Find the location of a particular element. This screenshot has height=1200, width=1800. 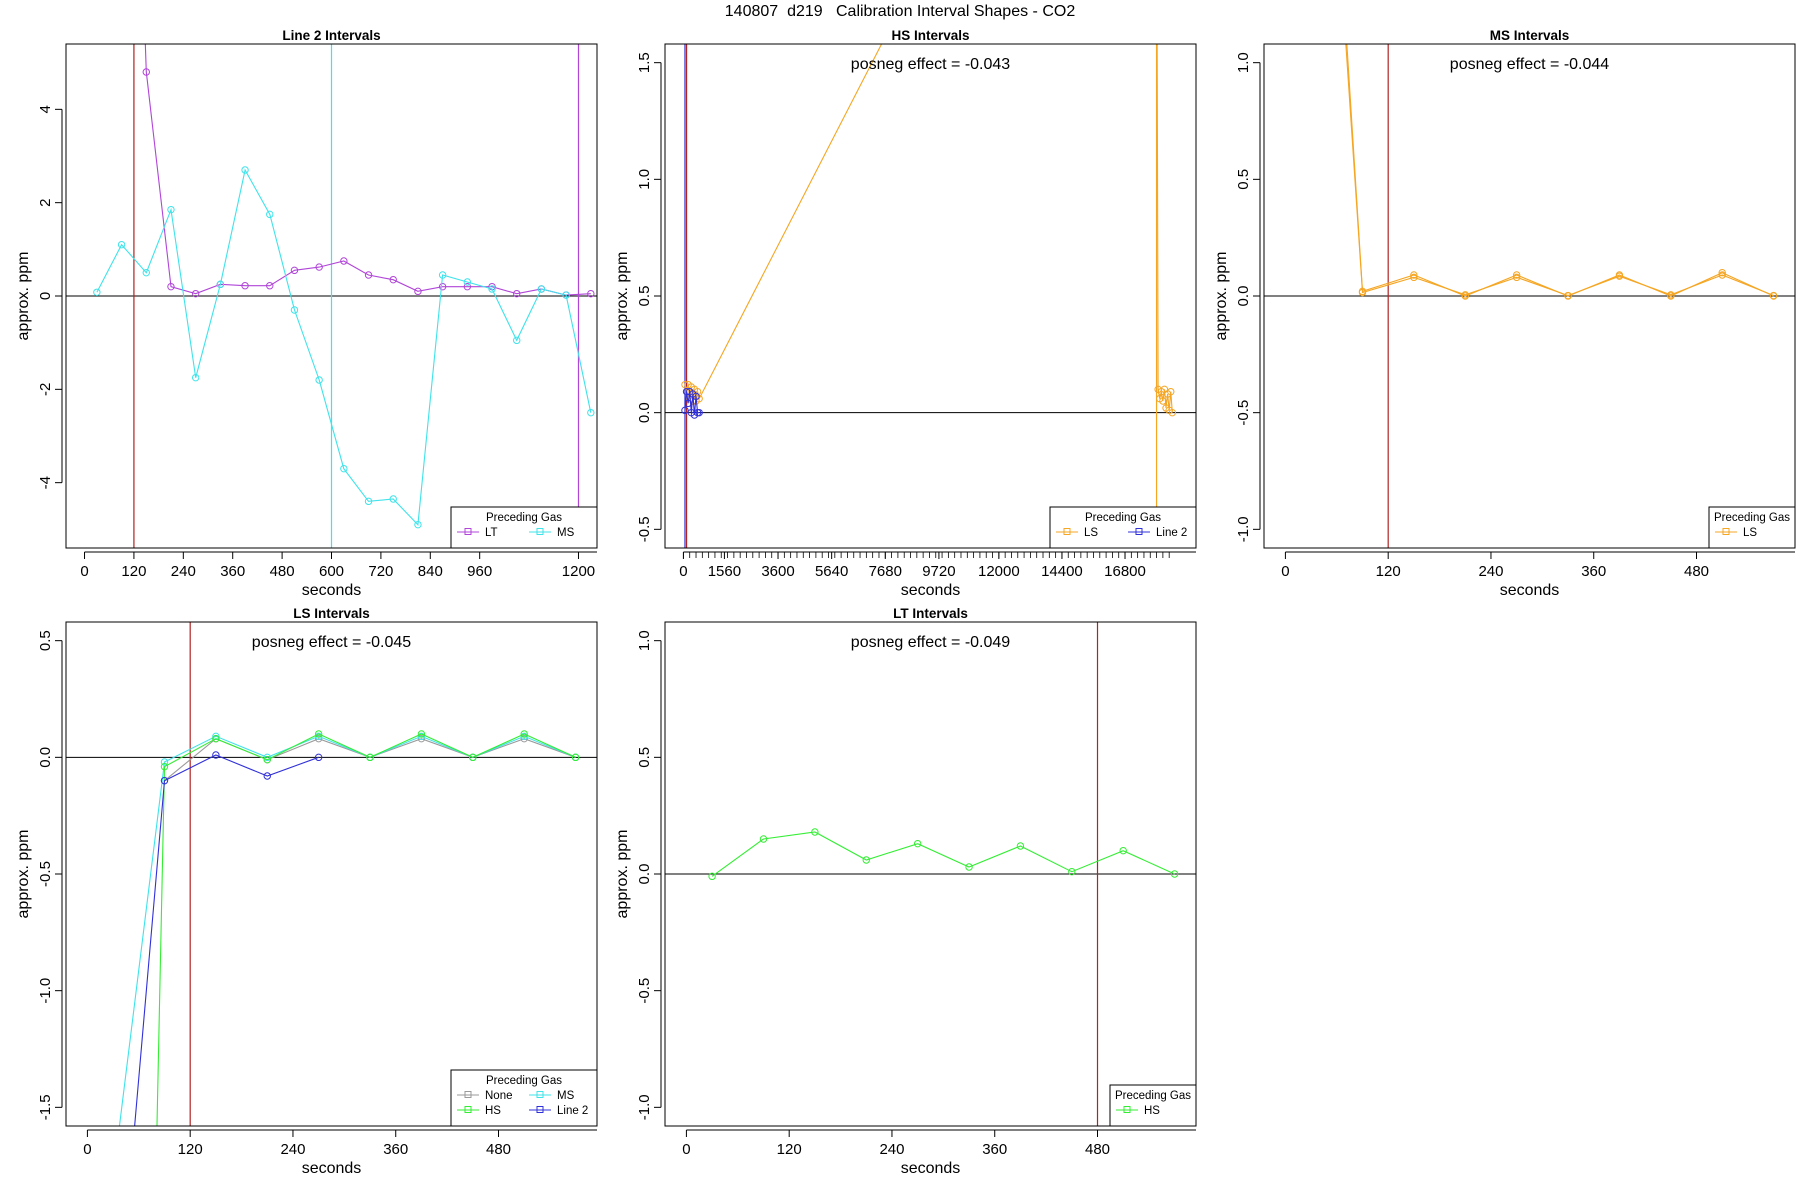

legend: Preceding Gas LT MS is located at coordinates (524, 527).